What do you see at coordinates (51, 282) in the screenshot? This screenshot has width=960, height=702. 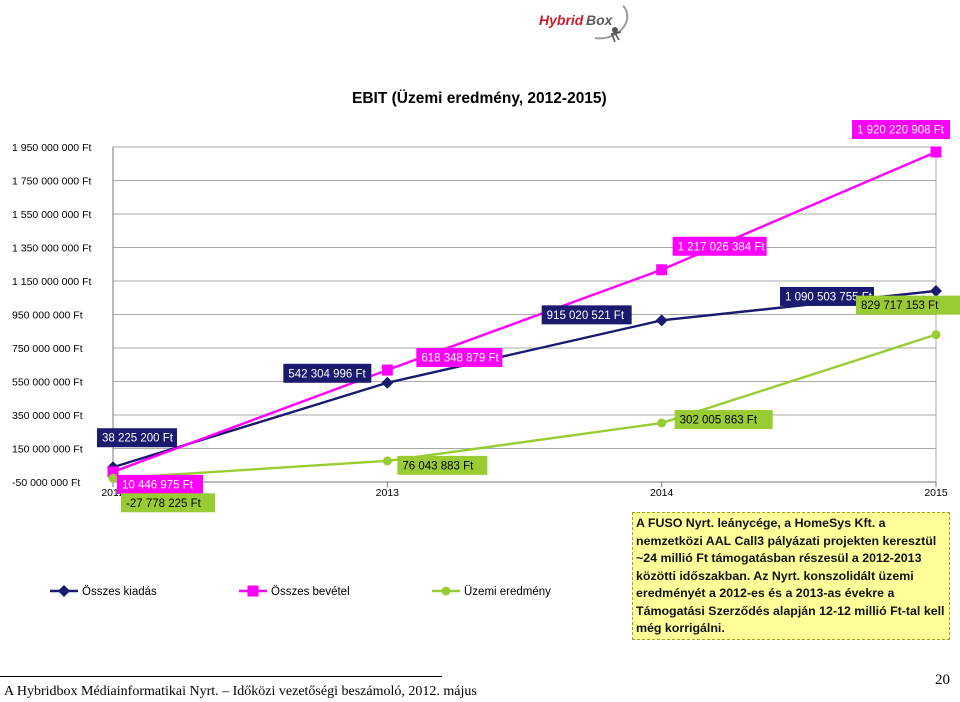 I see `y-tick-label: 1 150 000 000 Ft` at bounding box center [51, 282].